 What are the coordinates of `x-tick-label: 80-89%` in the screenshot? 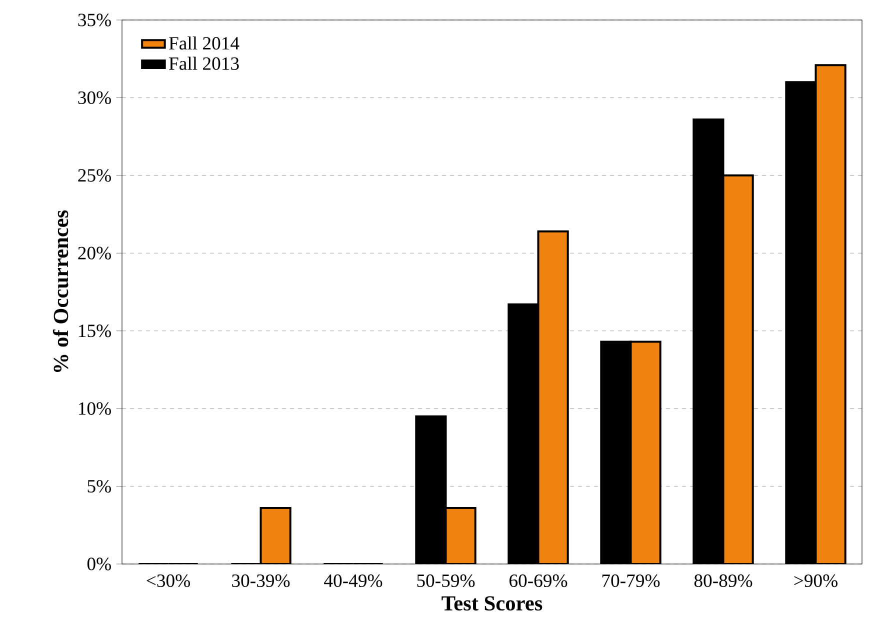 It's located at (723, 581).